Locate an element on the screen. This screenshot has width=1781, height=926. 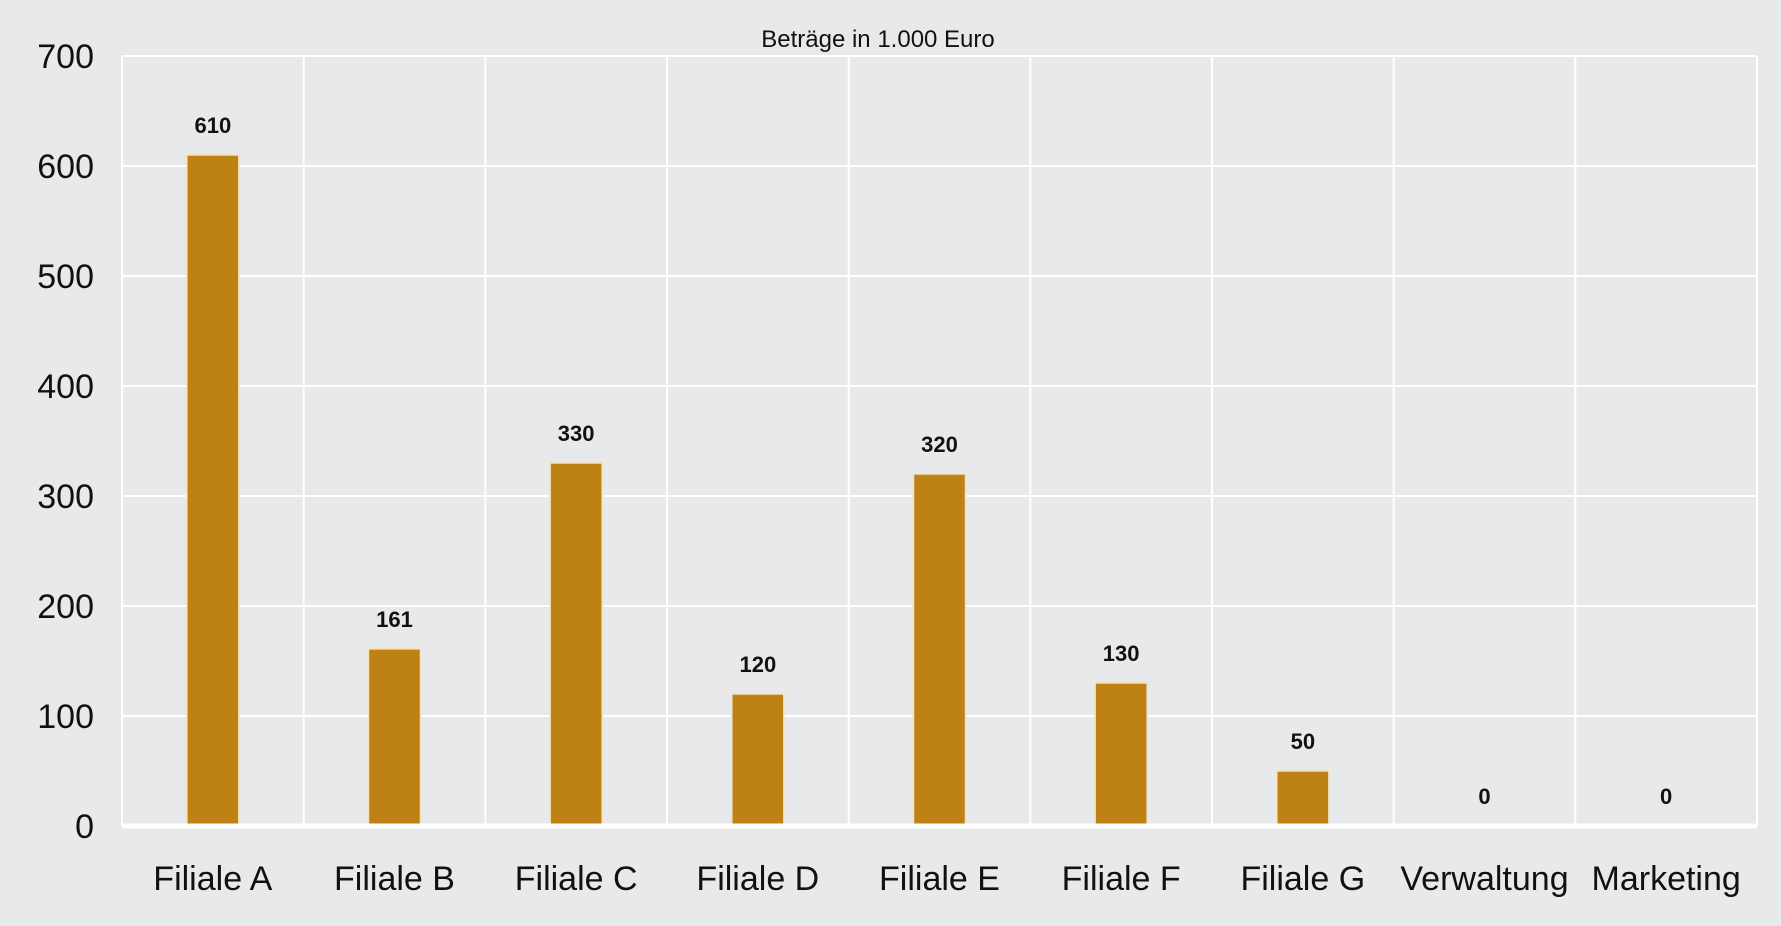
x-tick-label: Verwaltung is located at coordinates (1484, 879).